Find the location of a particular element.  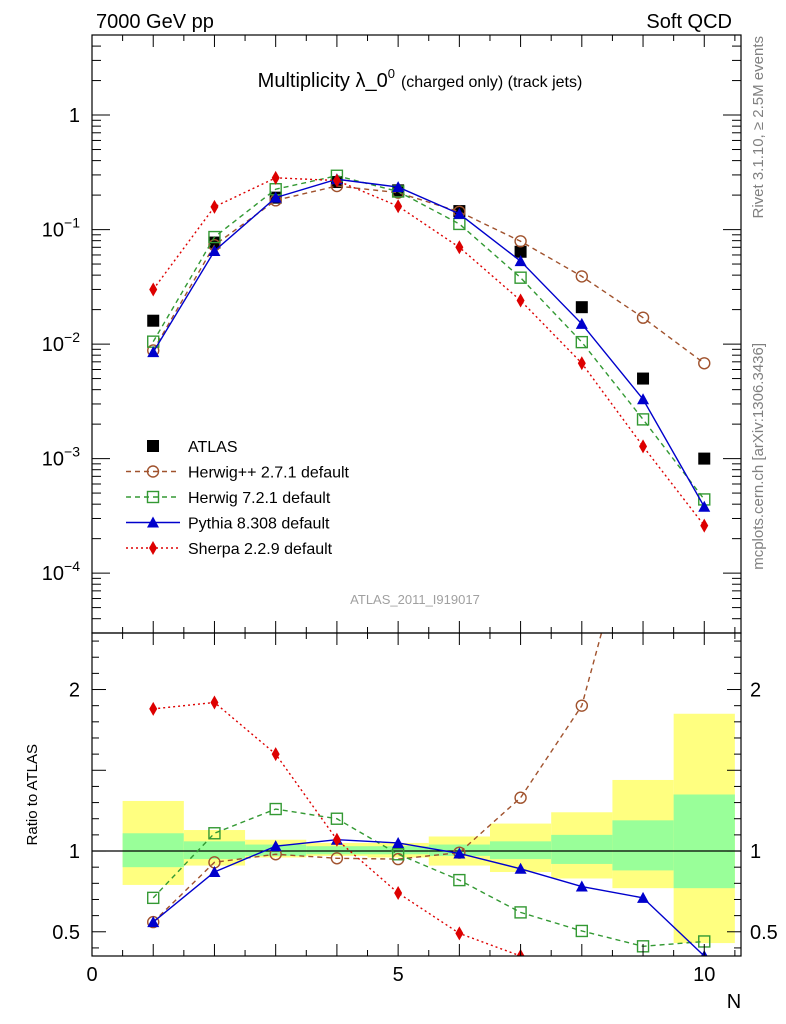

ratio-y-tick-label: 2 is located at coordinates (74, 691).